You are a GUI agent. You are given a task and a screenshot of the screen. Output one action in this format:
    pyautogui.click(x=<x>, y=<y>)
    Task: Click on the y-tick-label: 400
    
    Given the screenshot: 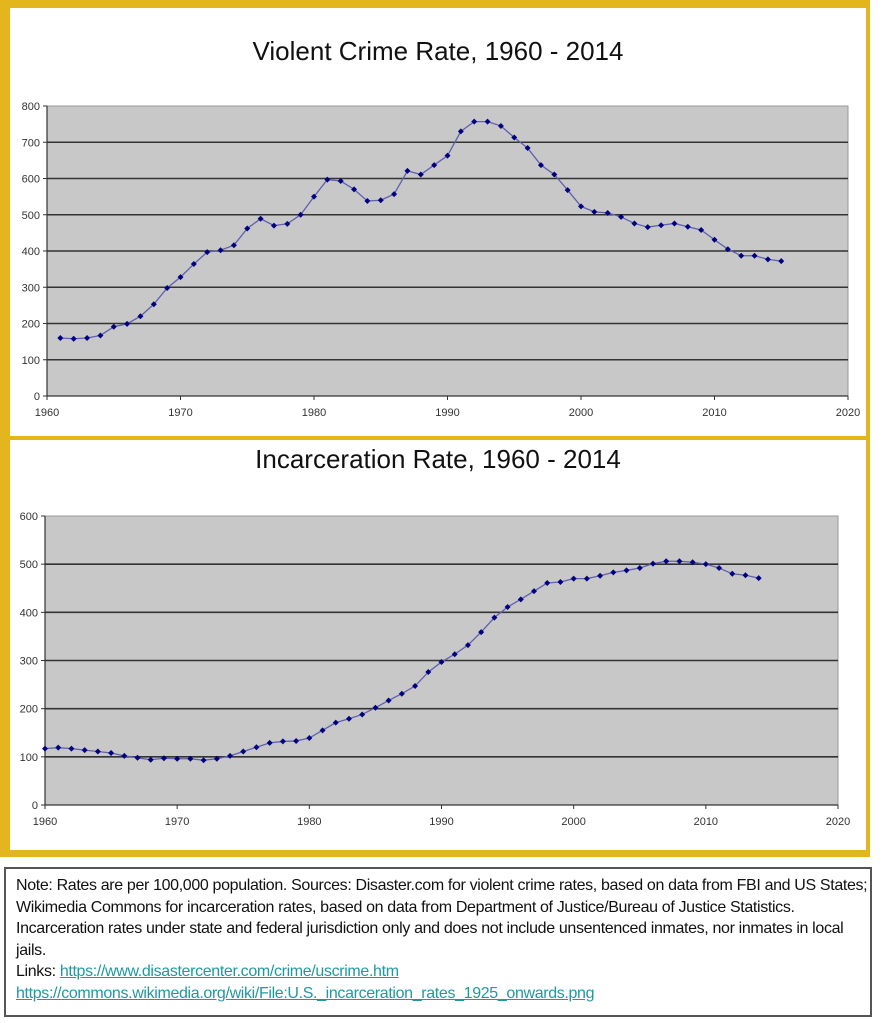 What is the action you would take?
    pyautogui.click(x=29, y=613)
    